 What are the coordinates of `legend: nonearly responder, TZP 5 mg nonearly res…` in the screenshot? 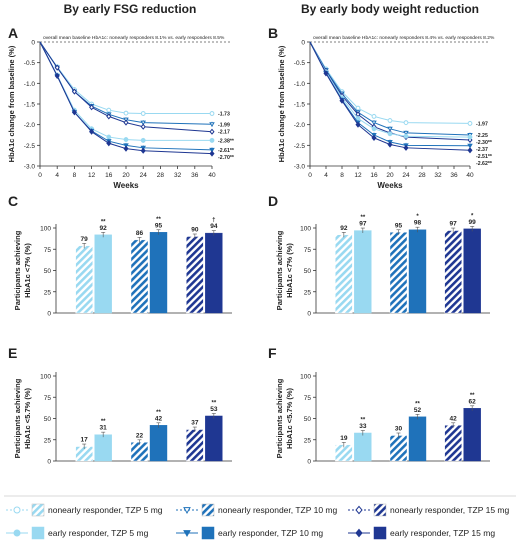 It's located at (260, 517).